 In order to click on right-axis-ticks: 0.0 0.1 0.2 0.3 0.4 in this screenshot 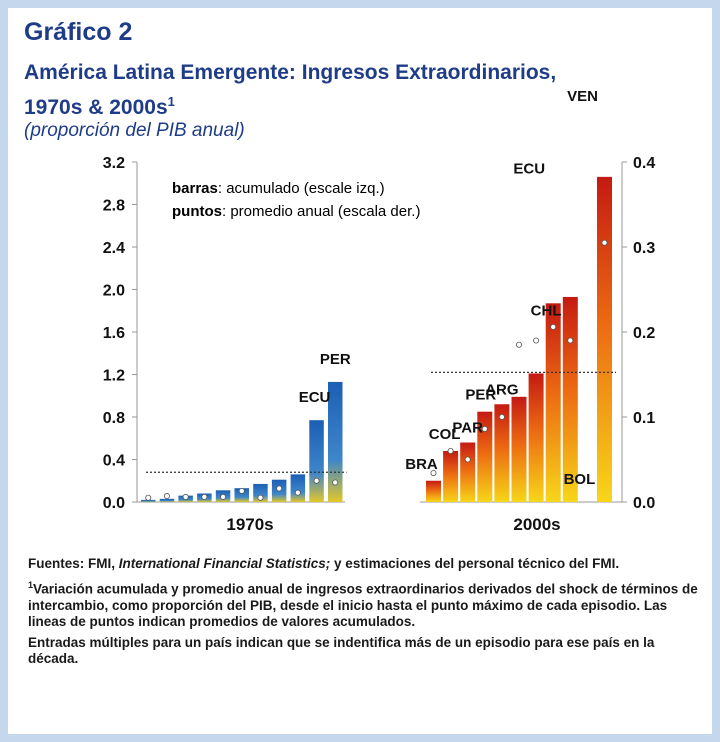, I will do `click(638, 333)`.